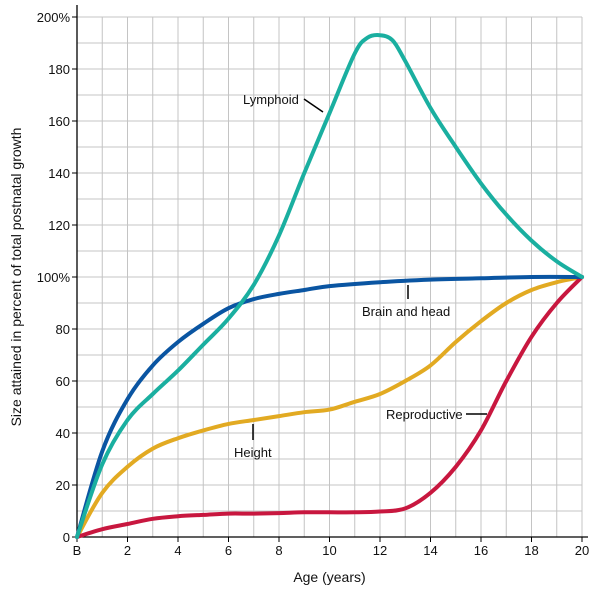  I want to click on annotation-label: Height, so click(253, 452).